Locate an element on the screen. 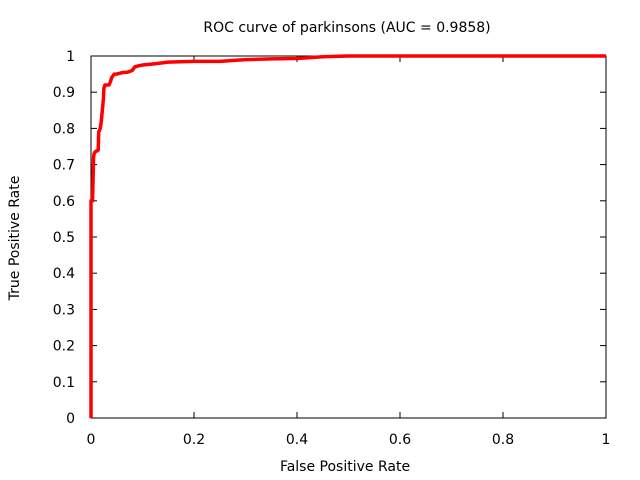  y-axis-title: True Positive Rate is located at coordinates (15, 239).